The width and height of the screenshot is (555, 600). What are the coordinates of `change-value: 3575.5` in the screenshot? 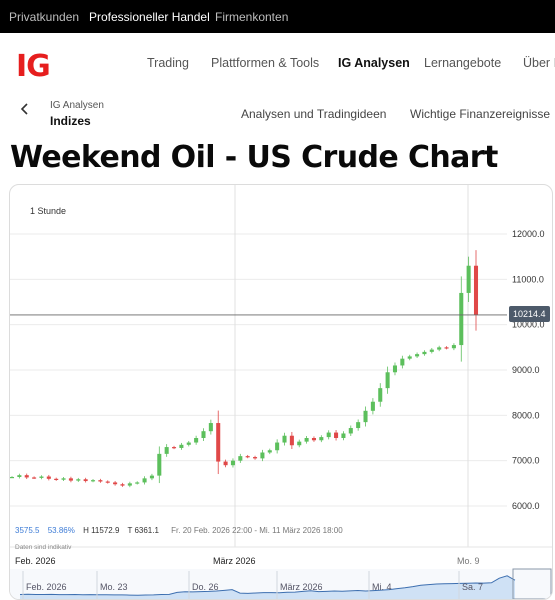 It's located at (27, 530).